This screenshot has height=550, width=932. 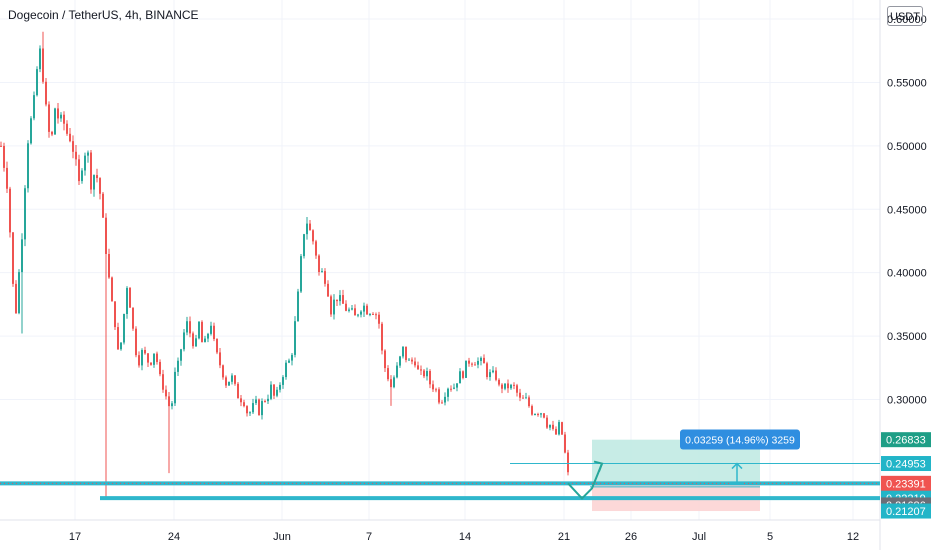 What do you see at coordinates (907, 401) in the screenshot?
I see `y-tick-label: 0.30000` at bounding box center [907, 401].